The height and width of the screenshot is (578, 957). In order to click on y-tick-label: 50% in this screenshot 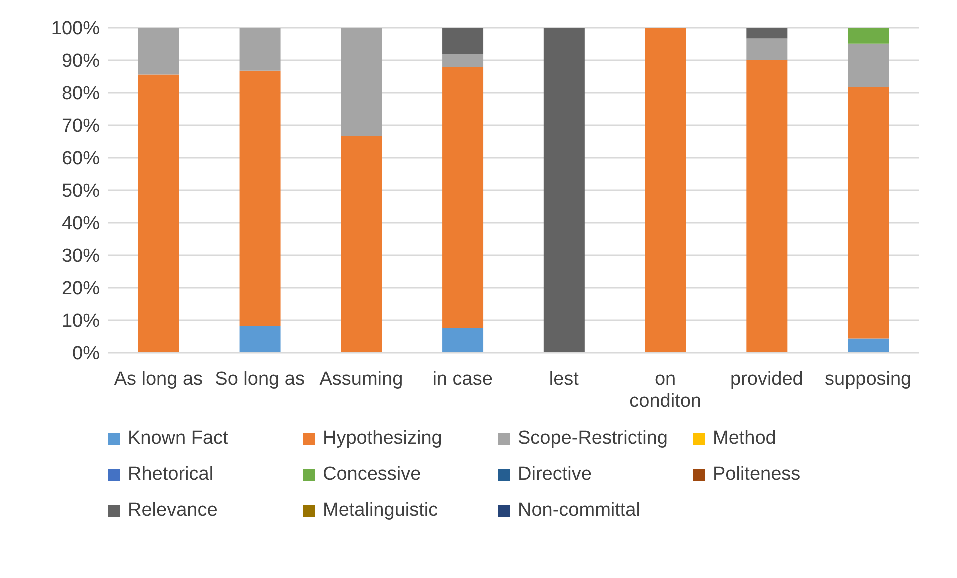, I will do `click(81, 191)`.